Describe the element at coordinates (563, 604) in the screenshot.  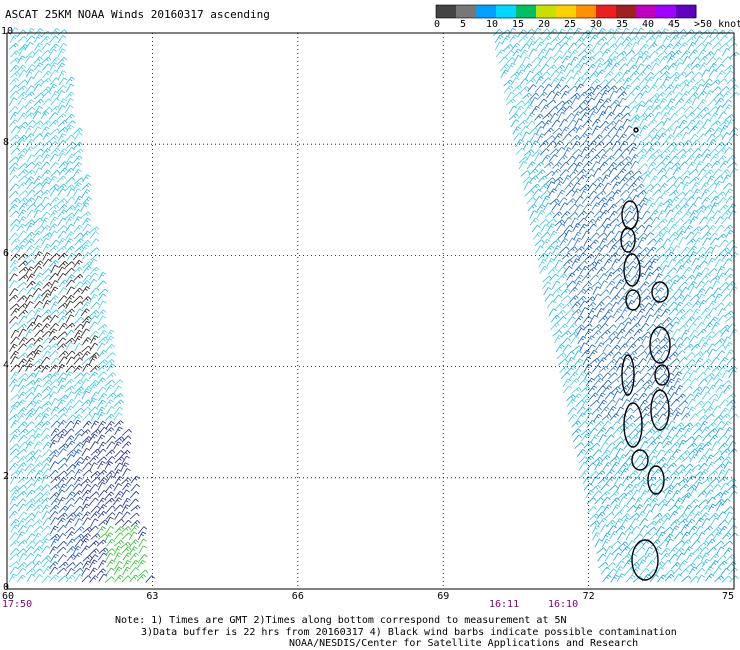
I see `time-right: 16:10` at that location.